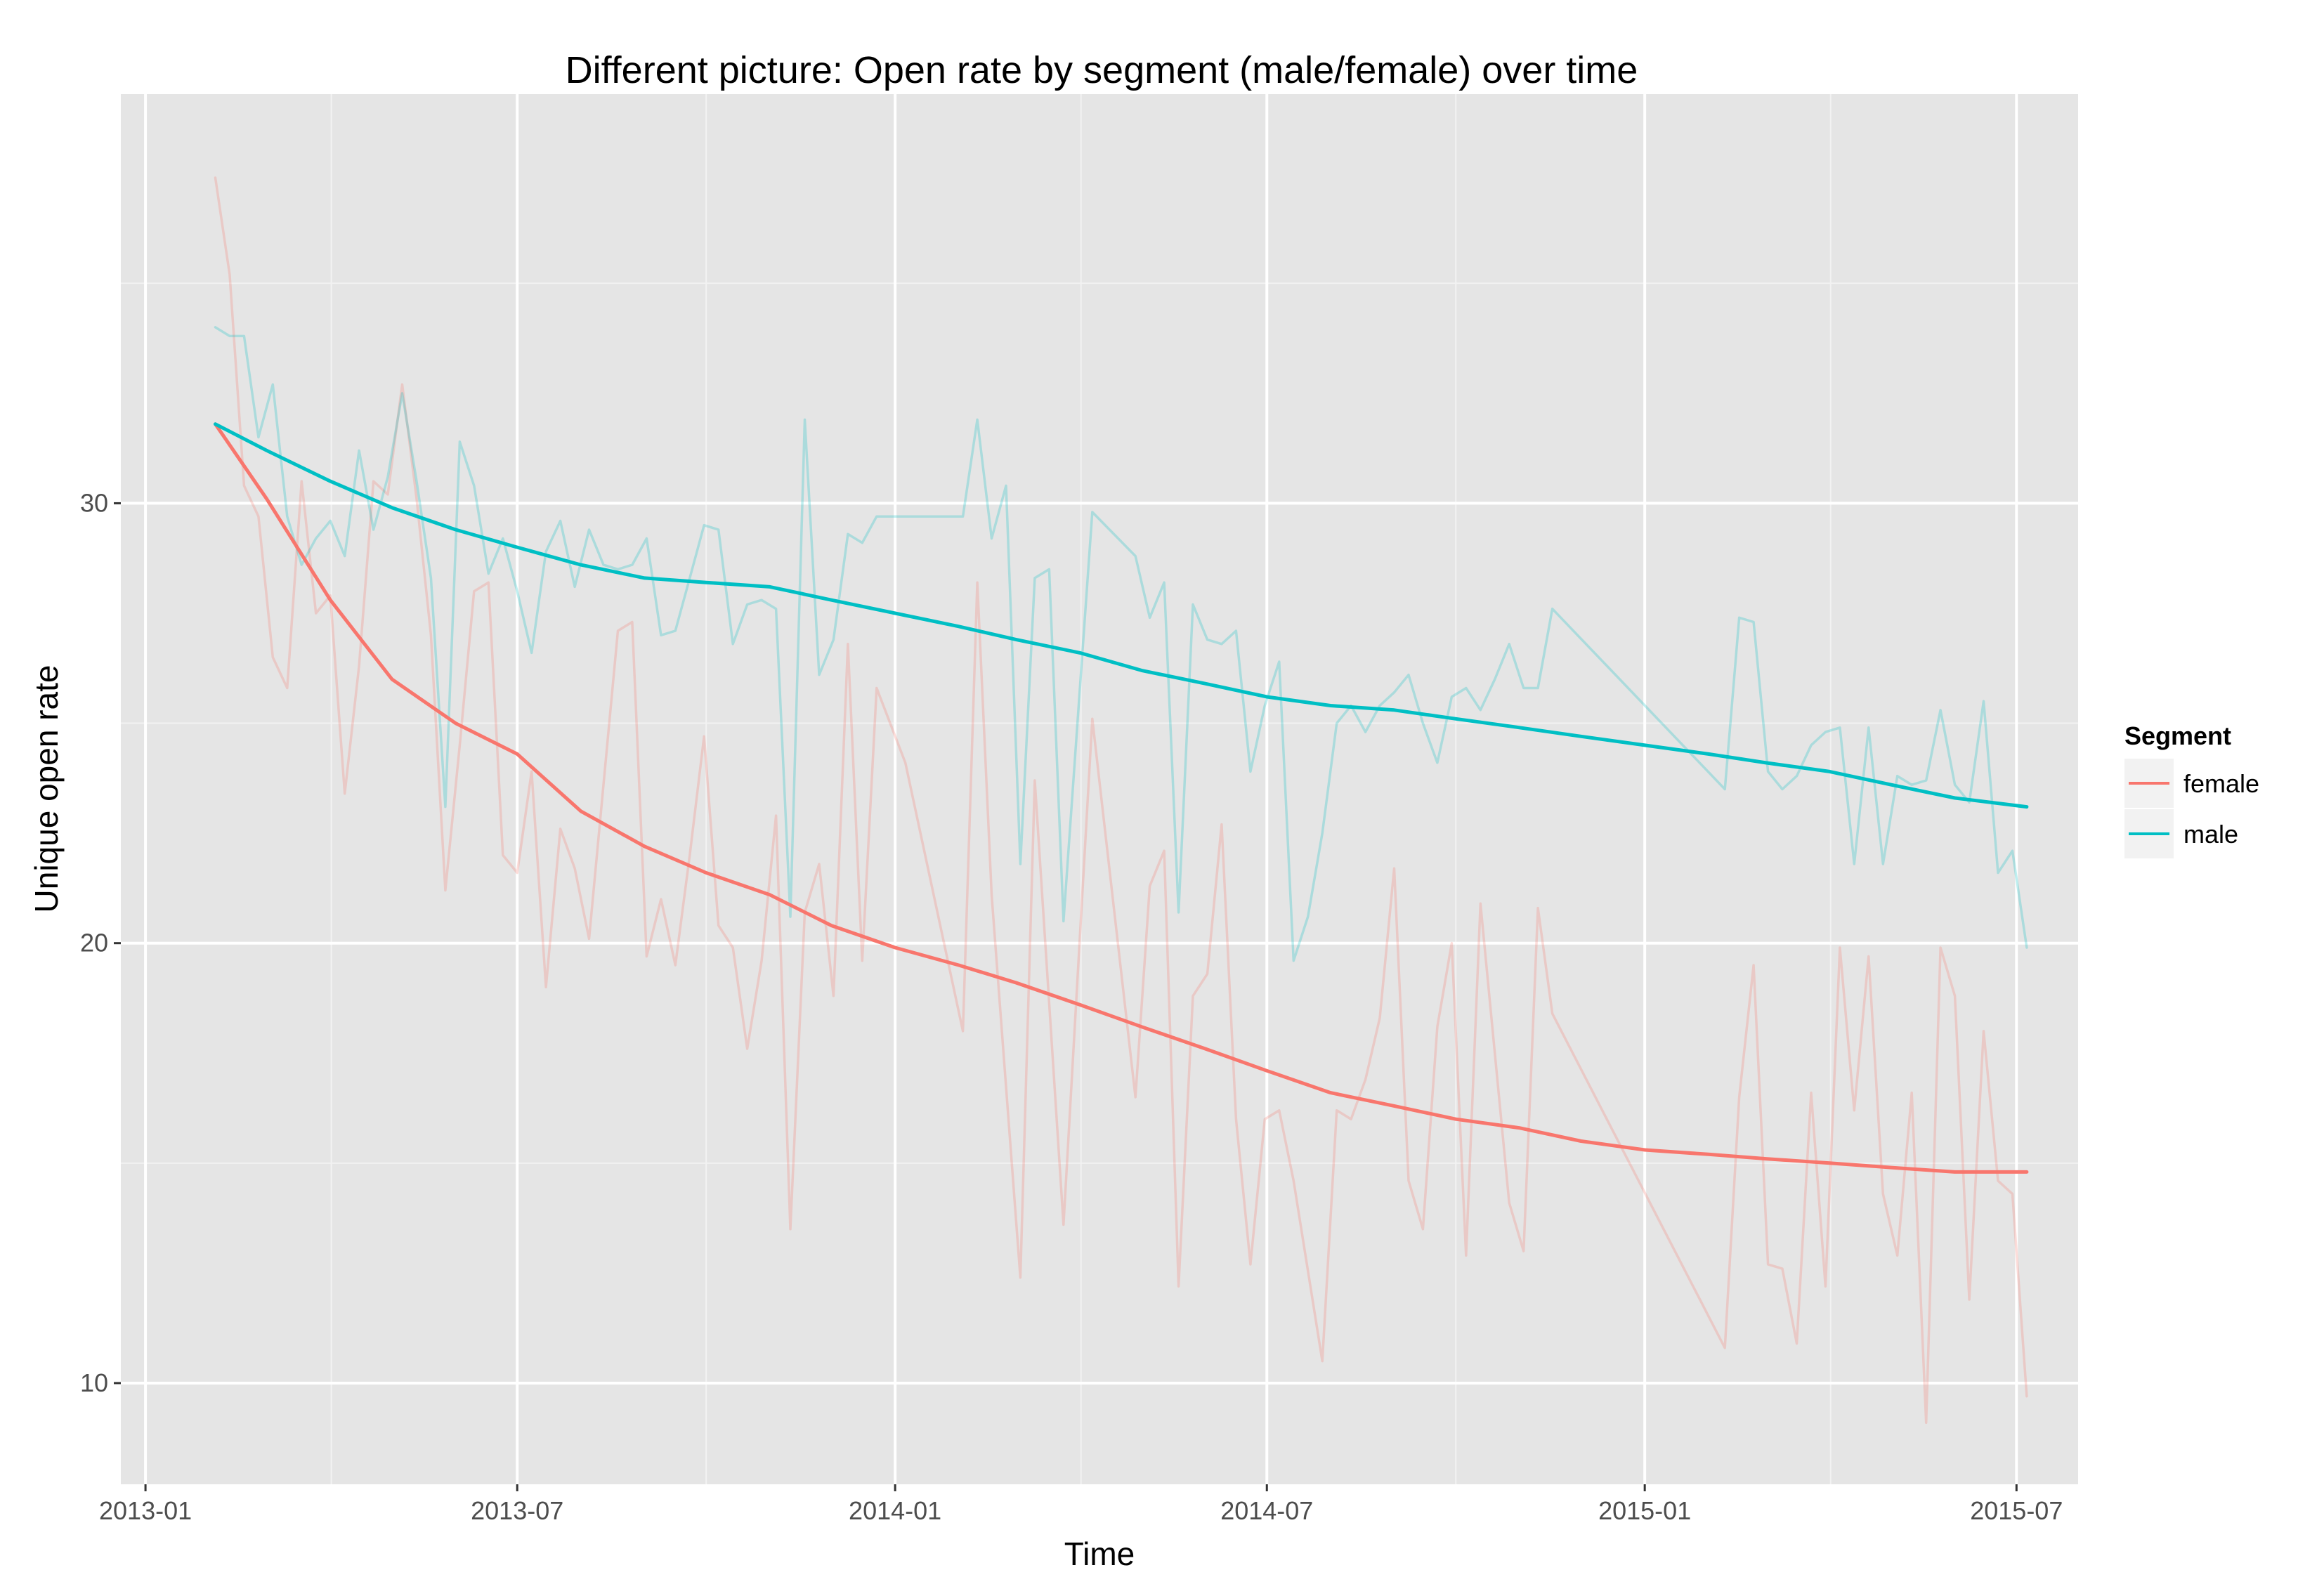  What do you see at coordinates (2221, 783) in the screenshot?
I see `legend-label-female: female` at bounding box center [2221, 783].